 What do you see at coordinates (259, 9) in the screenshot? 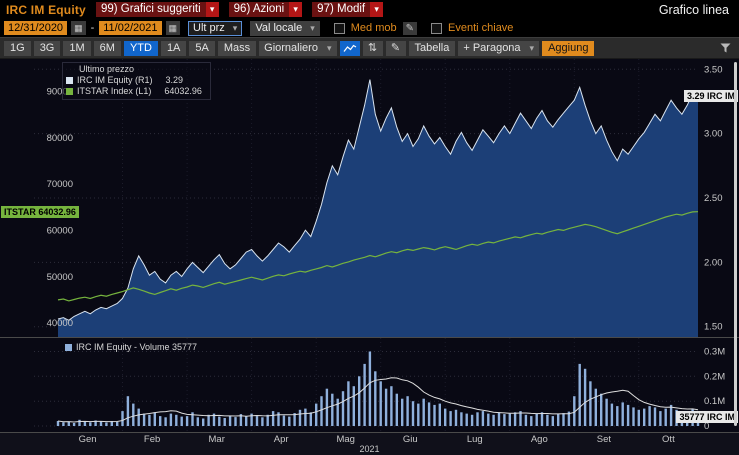
I see `menu-azioni-label: 96) Azioni` at bounding box center [259, 9].